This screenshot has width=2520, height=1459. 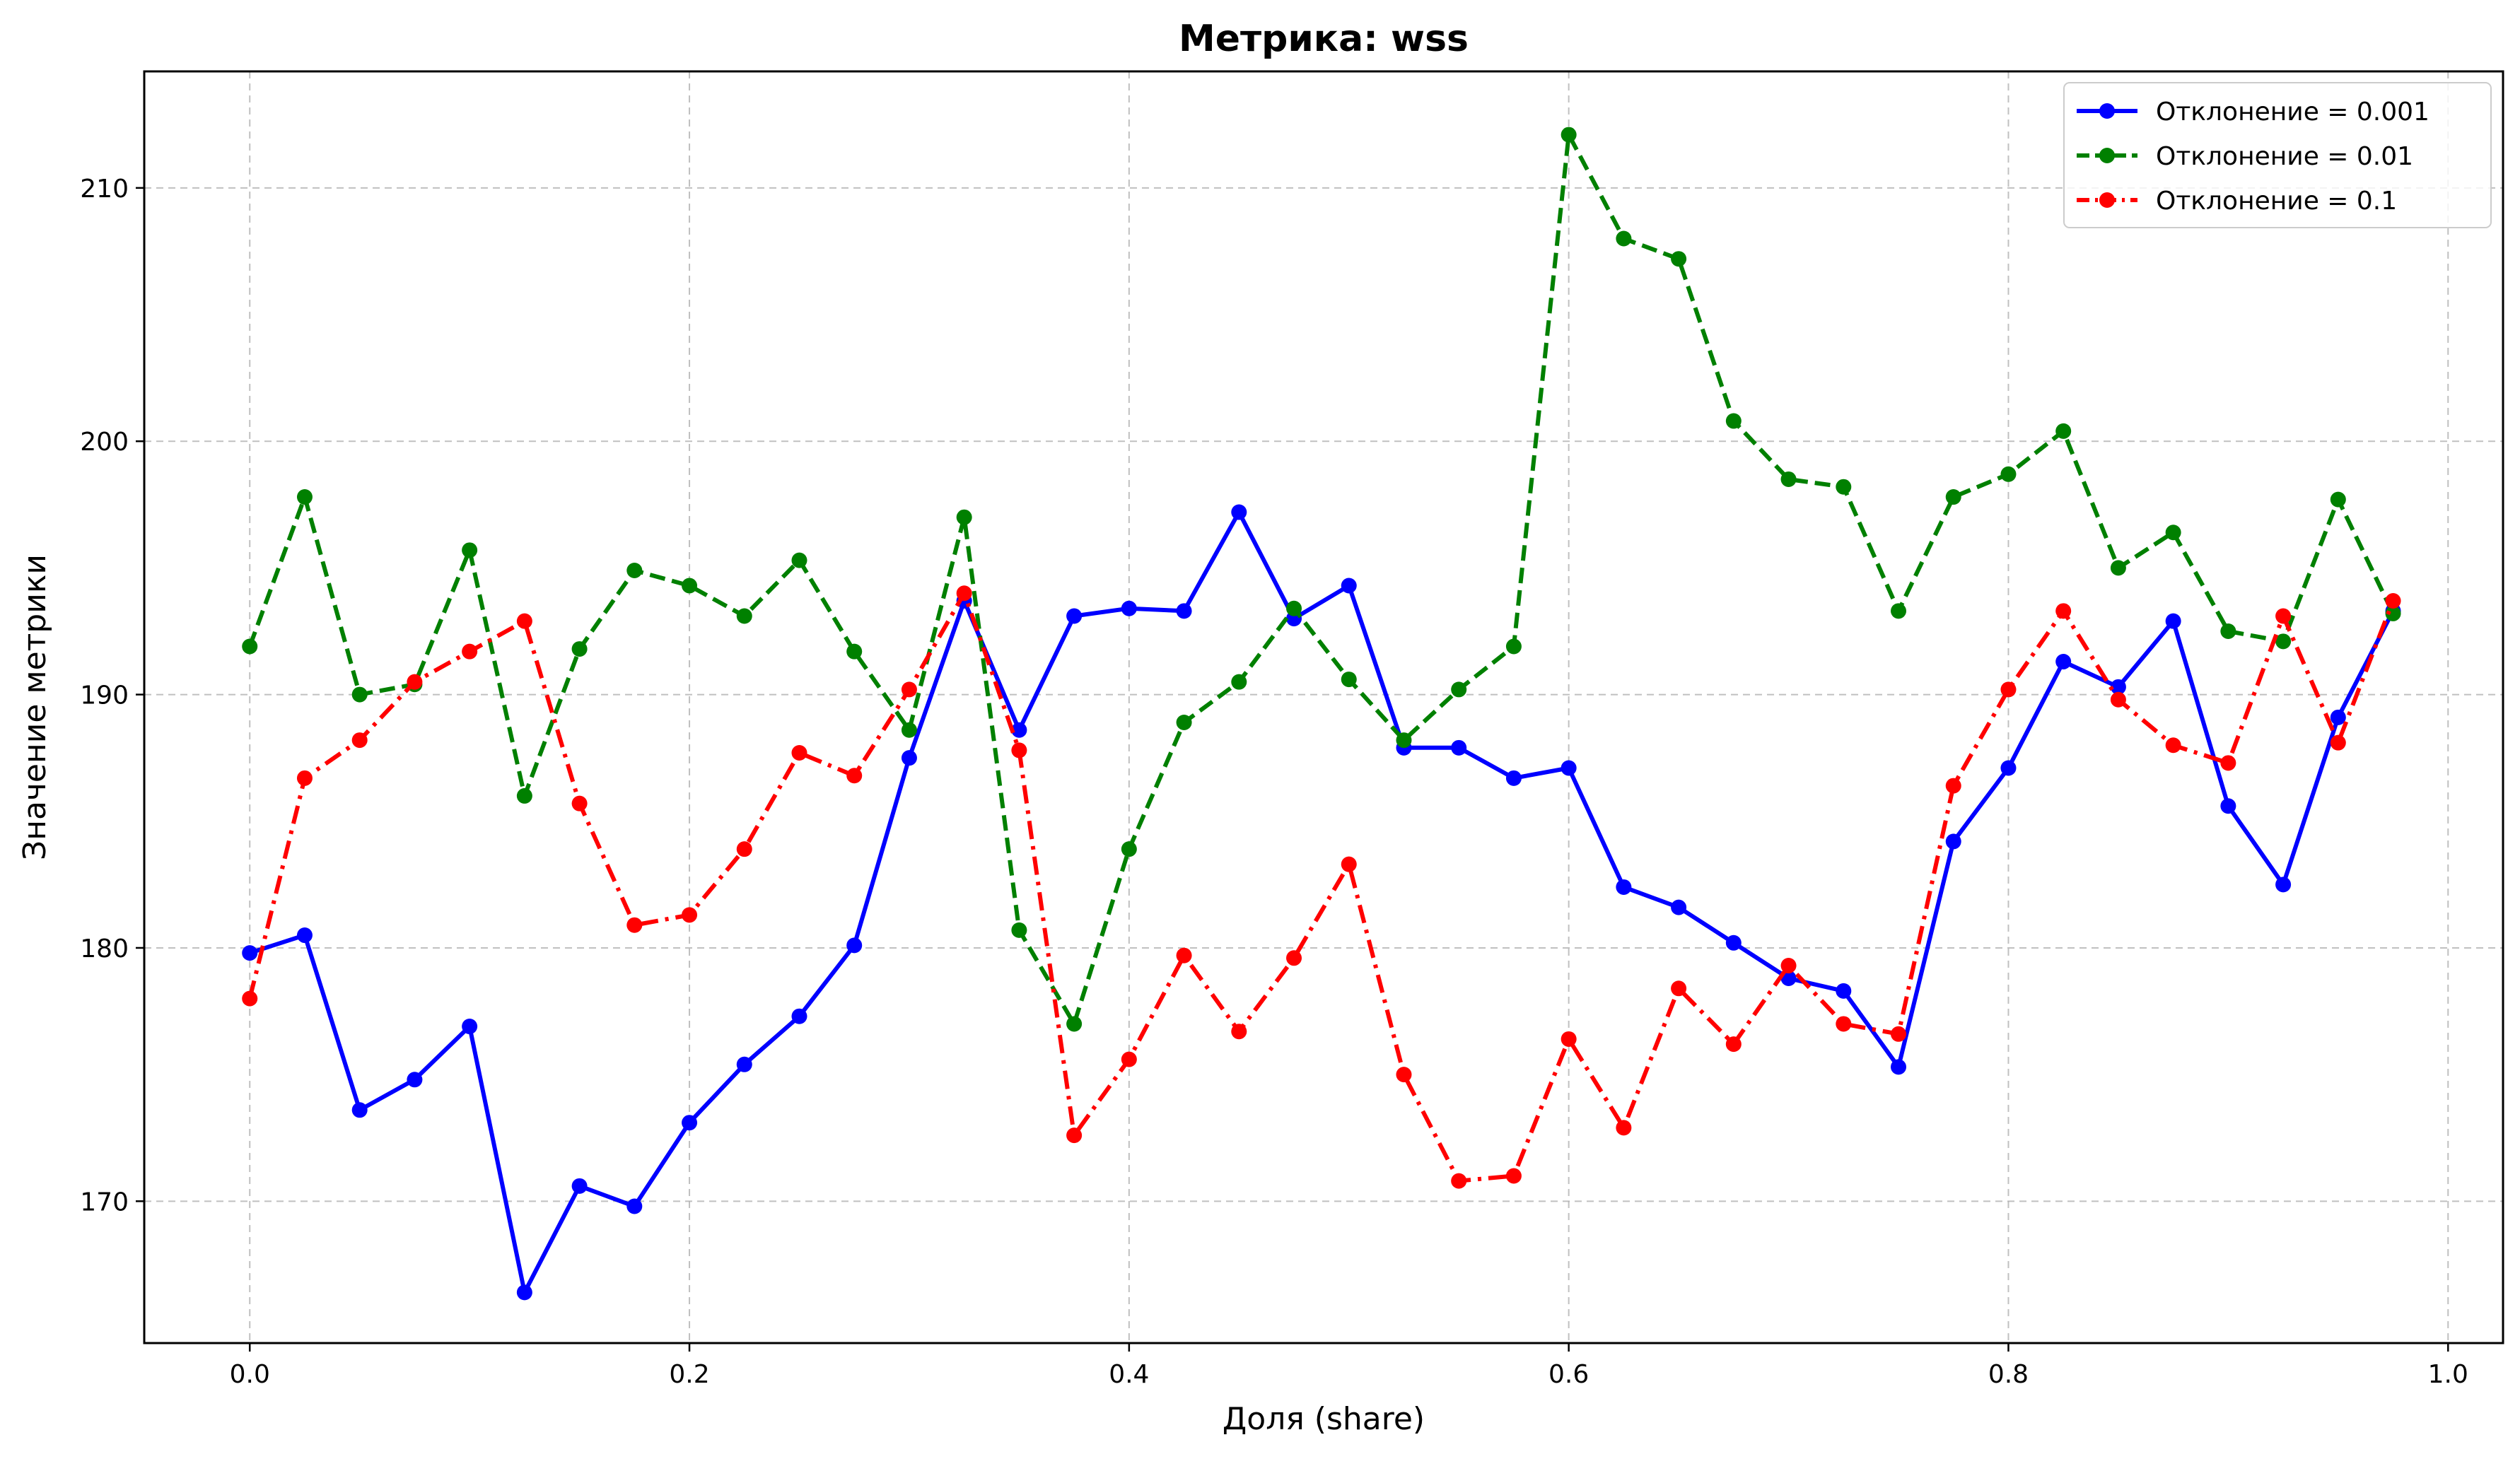 I want to click on legend-item: Отклонение = 0.001, so click(x=2253, y=112).